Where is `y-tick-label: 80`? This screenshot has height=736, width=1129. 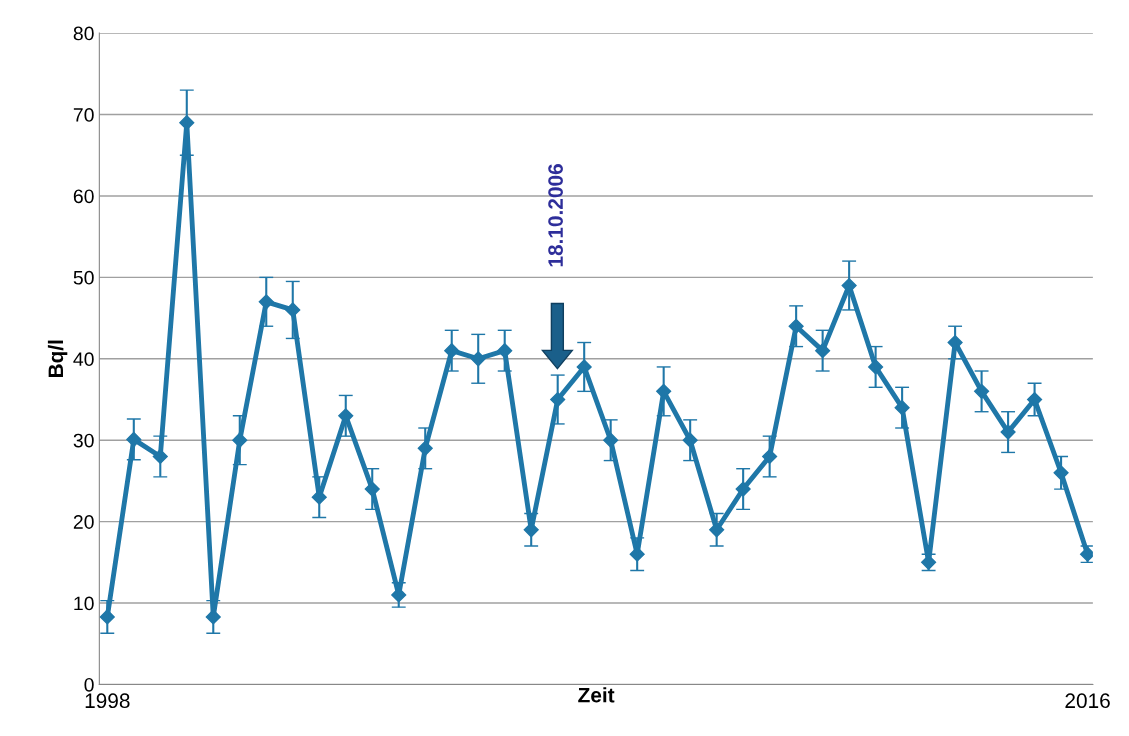
y-tick-label: 80 is located at coordinates (83, 33).